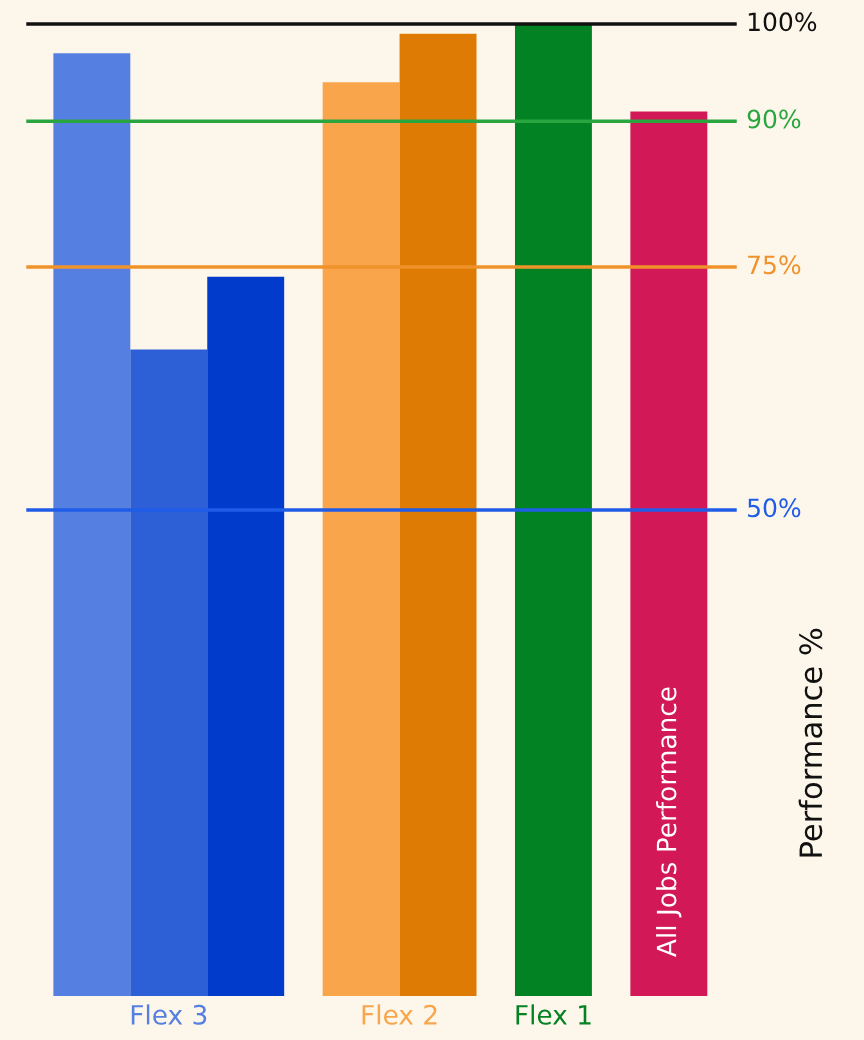 The height and width of the screenshot is (1040, 864). I want to click on y-axis-title: Performance %, so click(810, 742).